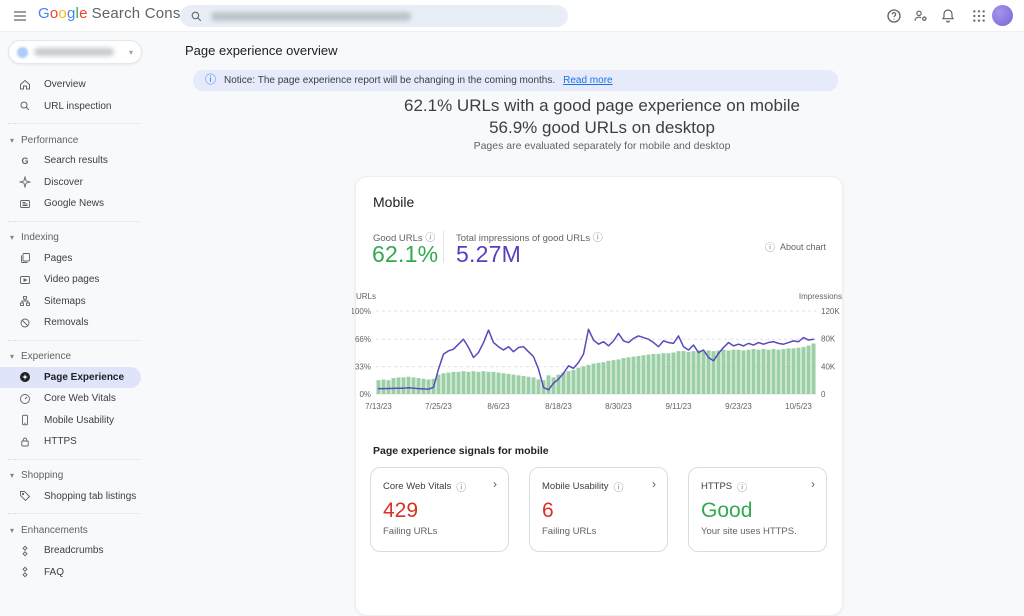  I want to click on sidebar-item-breadcrumbs: Breadcrumbs, so click(90, 551).